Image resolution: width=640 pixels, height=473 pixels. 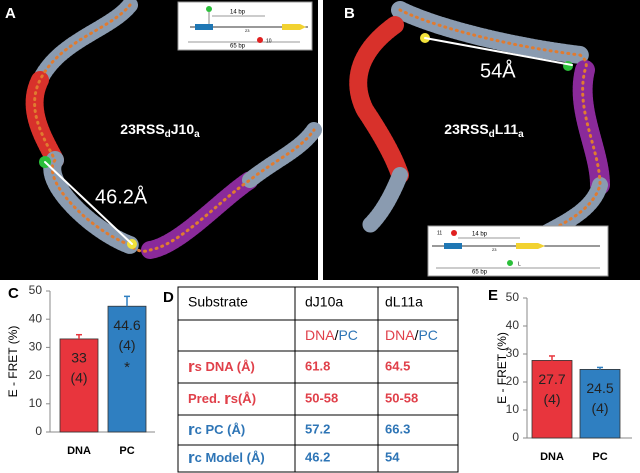 What do you see at coordinates (493, 295) in the screenshot?
I see `panel-letter: E` at bounding box center [493, 295].